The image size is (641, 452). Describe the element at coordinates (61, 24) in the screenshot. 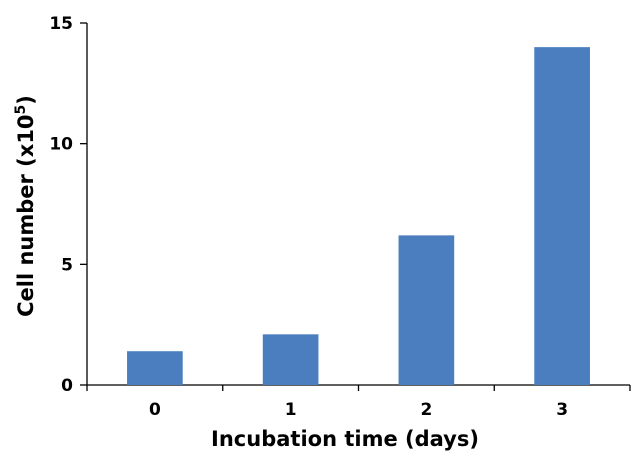

I see `y-tick-label: 15` at that location.